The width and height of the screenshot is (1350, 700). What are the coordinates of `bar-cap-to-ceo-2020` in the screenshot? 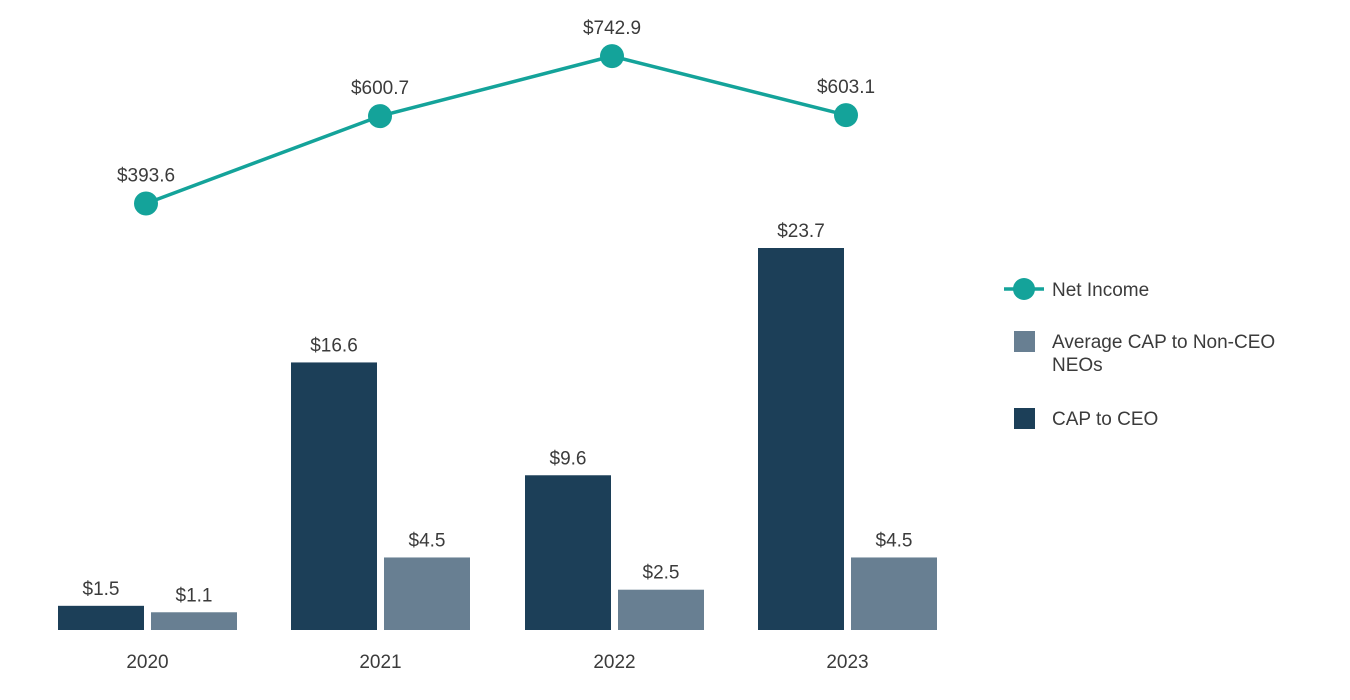 It's located at (101, 617).